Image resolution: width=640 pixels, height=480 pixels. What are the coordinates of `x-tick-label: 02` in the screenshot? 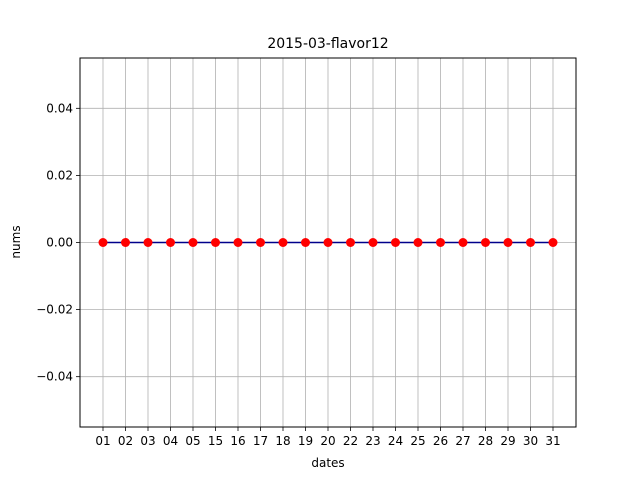 It's located at (125, 441).